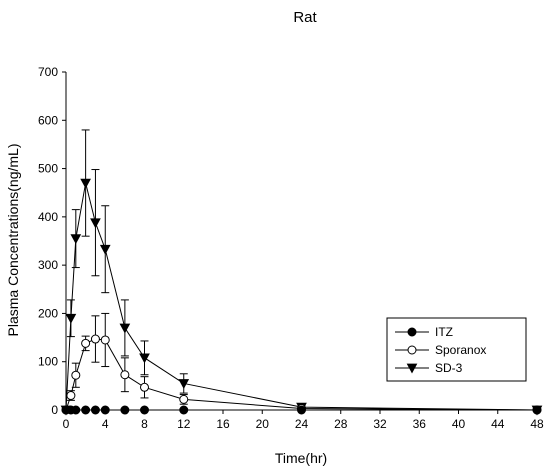 The image size is (550, 473). Describe the element at coordinates (54, 410) in the screenshot. I see `y-tick-label: 0` at that location.